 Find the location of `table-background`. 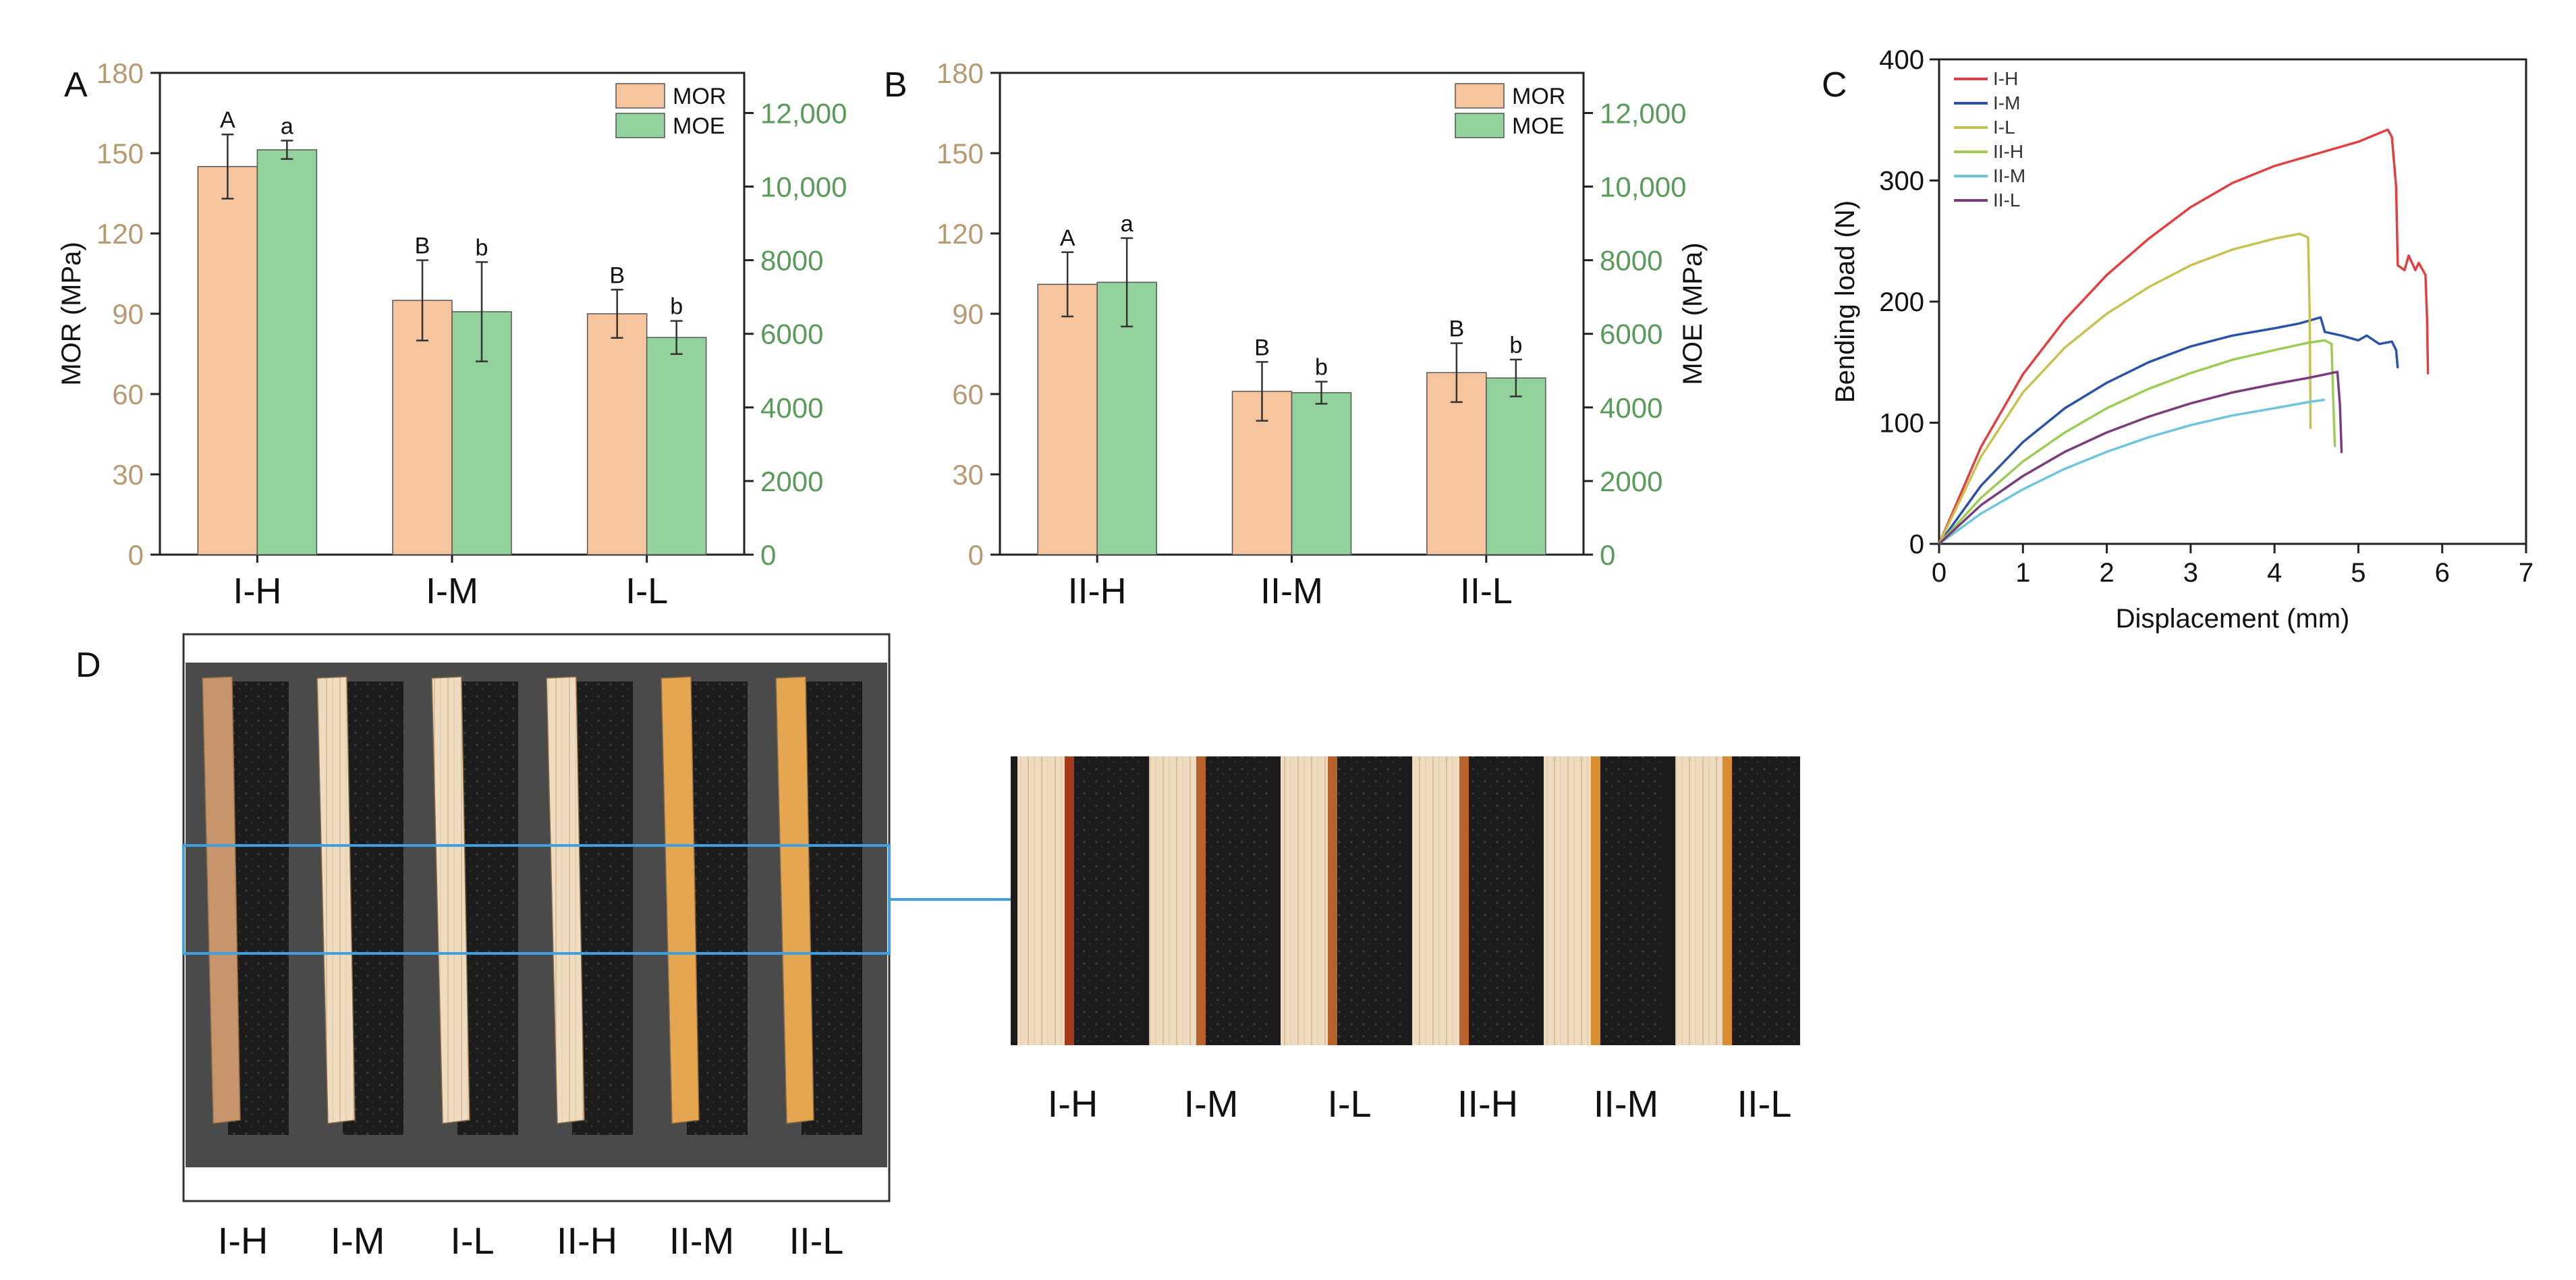

table-background is located at coordinates (536, 915).